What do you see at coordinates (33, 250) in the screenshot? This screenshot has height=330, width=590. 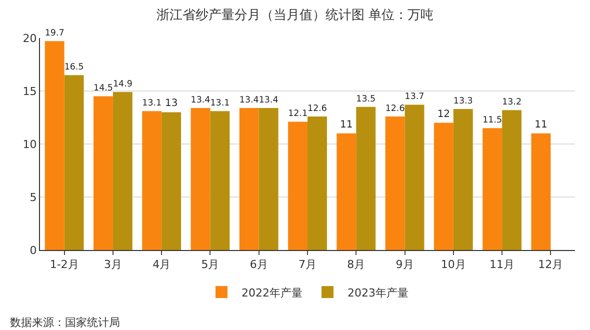 I see `y-tick-label: 0` at bounding box center [33, 250].